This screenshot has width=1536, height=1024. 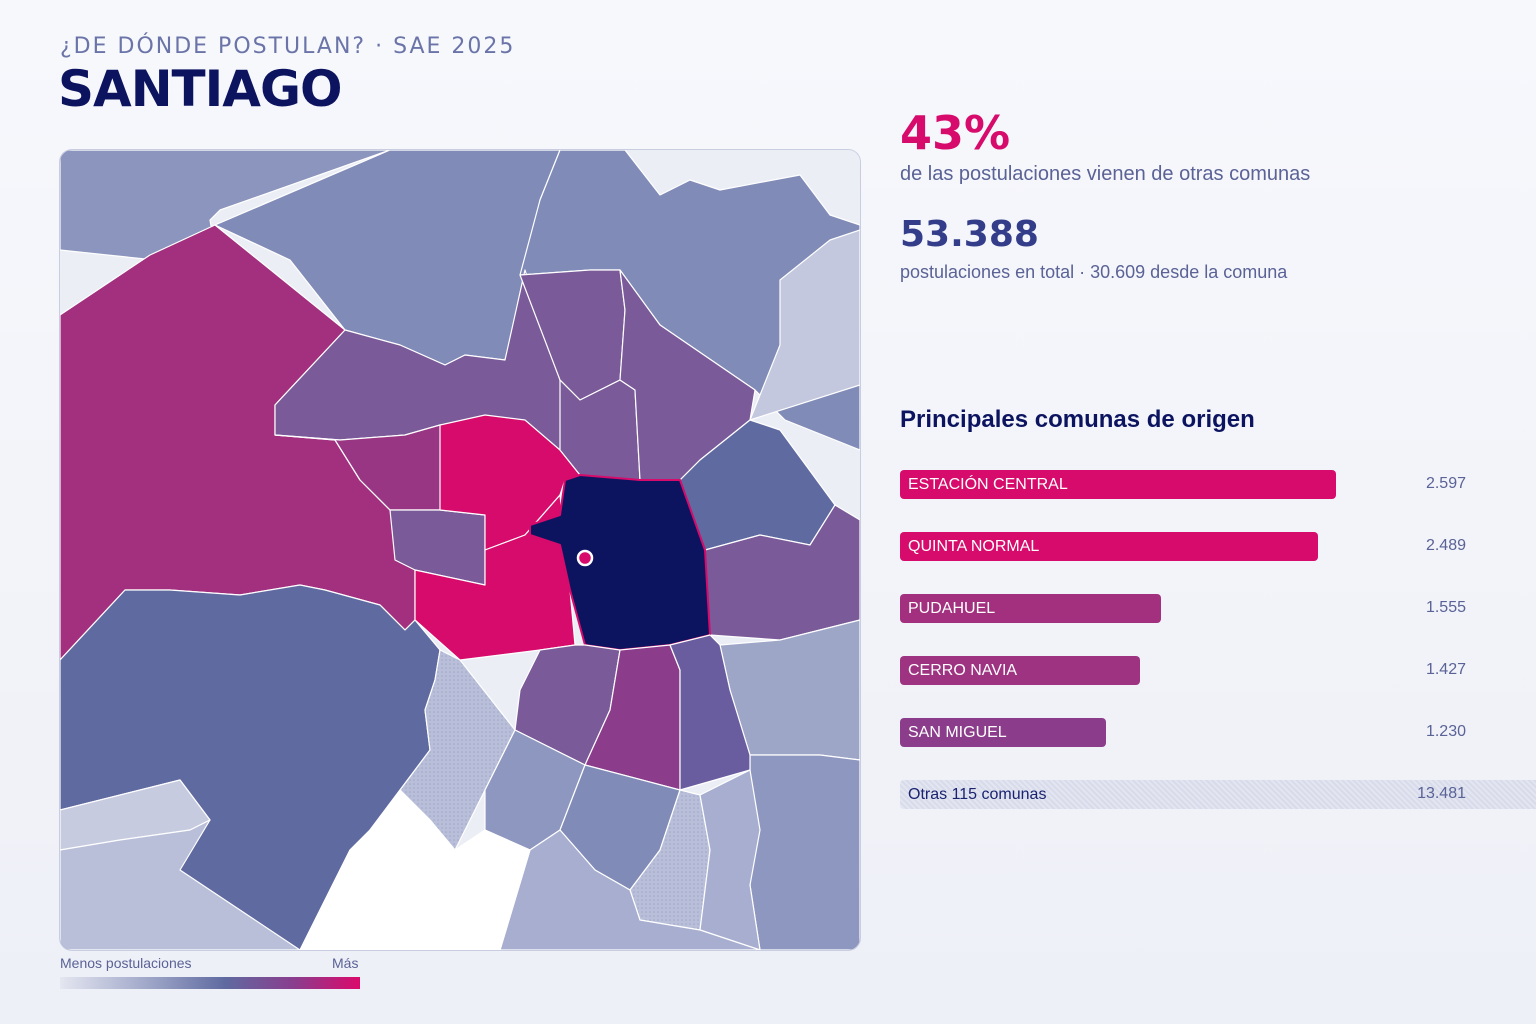 What do you see at coordinates (952, 608) in the screenshot?
I see `ranking-bar-label: PUDAHUEL` at bounding box center [952, 608].